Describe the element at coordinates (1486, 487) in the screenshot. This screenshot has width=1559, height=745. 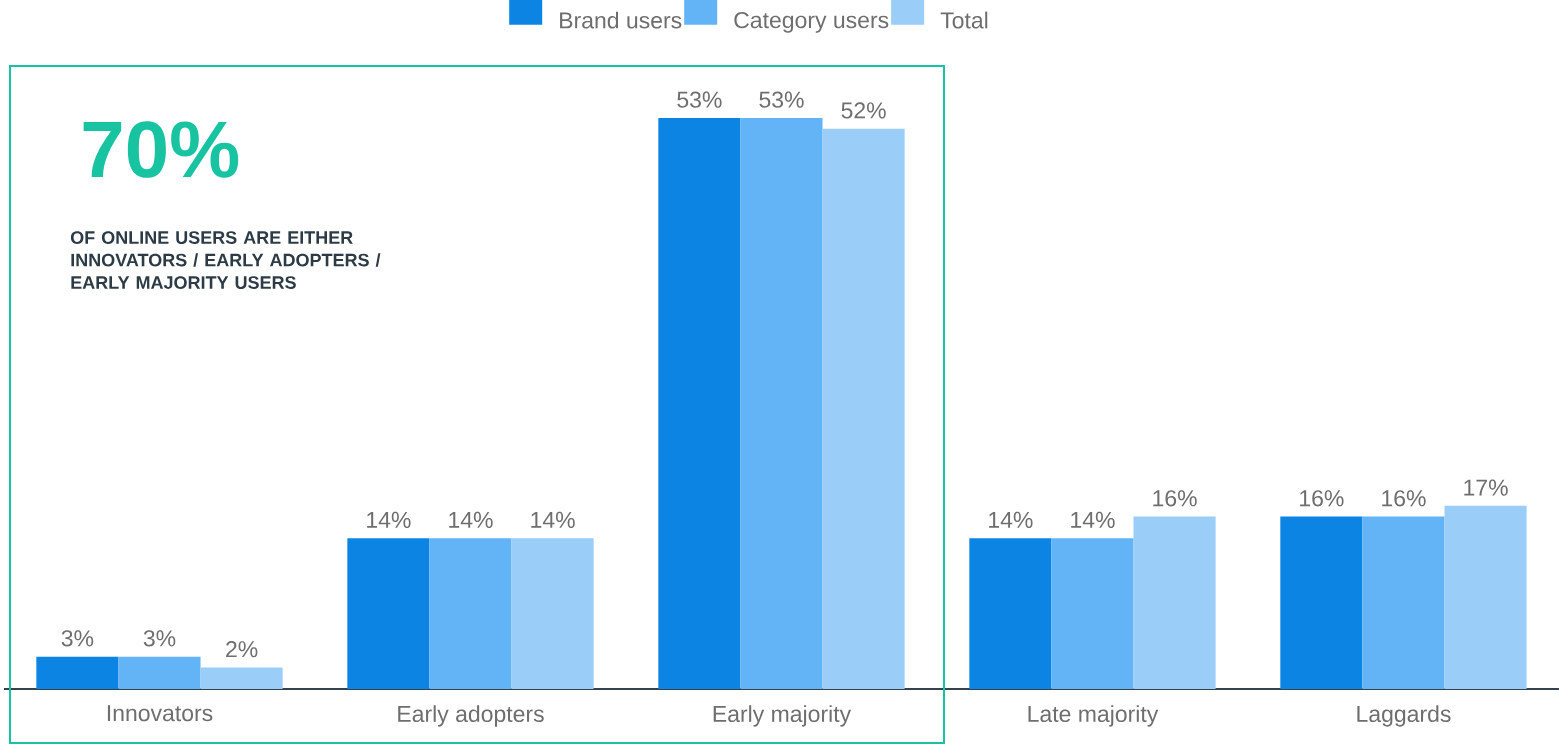
I see `data-label: 17%` at that location.